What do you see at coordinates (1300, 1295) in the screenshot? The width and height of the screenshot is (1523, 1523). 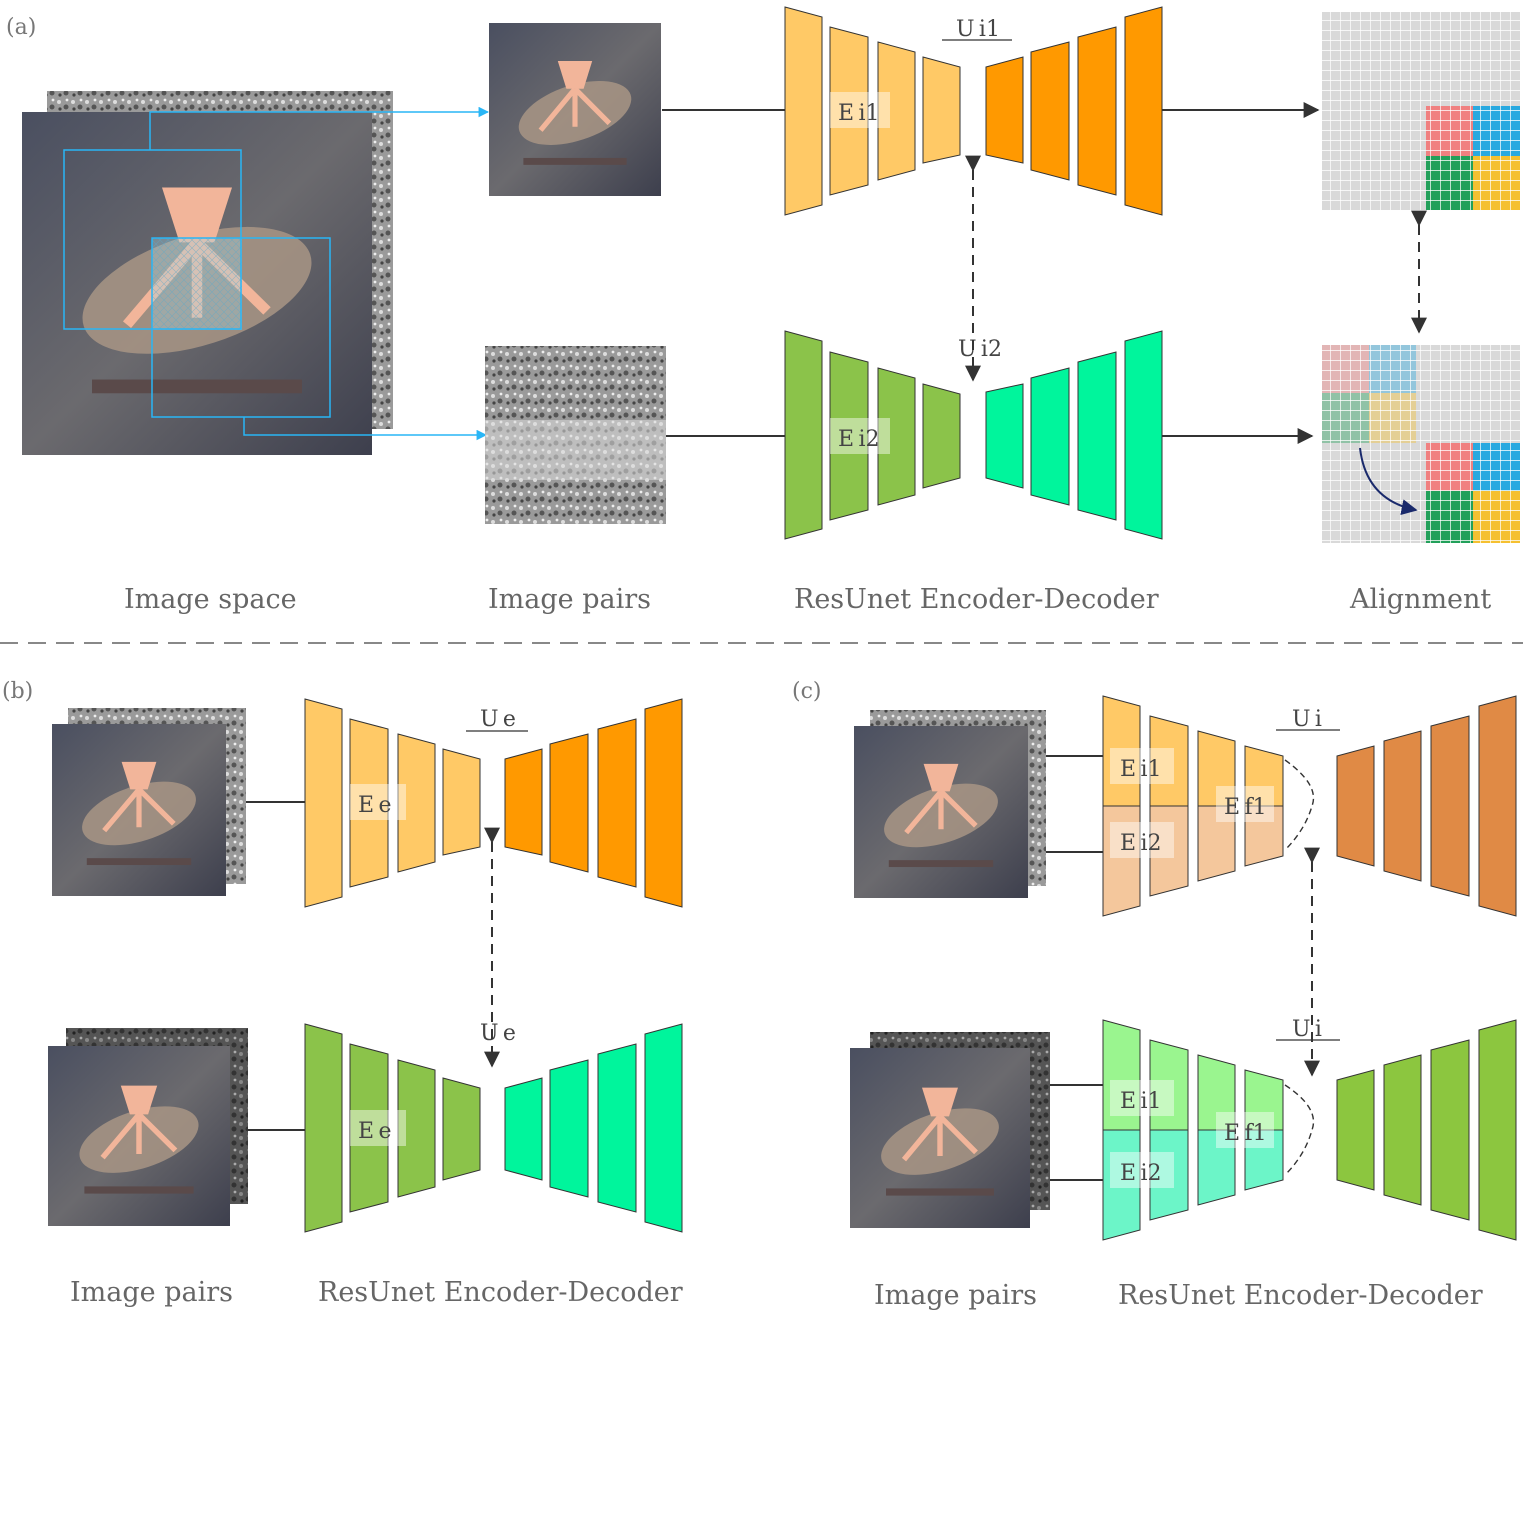 I see `caption-encoder-decoder-c: ResUnet Encoder-Decoder` at bounding box center [1300, 1295].